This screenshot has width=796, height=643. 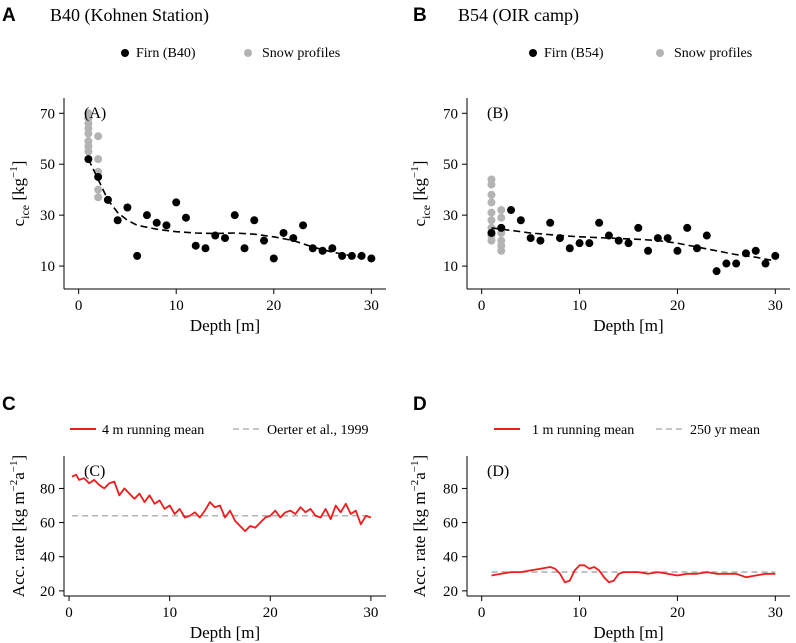 I want to click on y-label-sup: −2, so click(x=14, y=486).